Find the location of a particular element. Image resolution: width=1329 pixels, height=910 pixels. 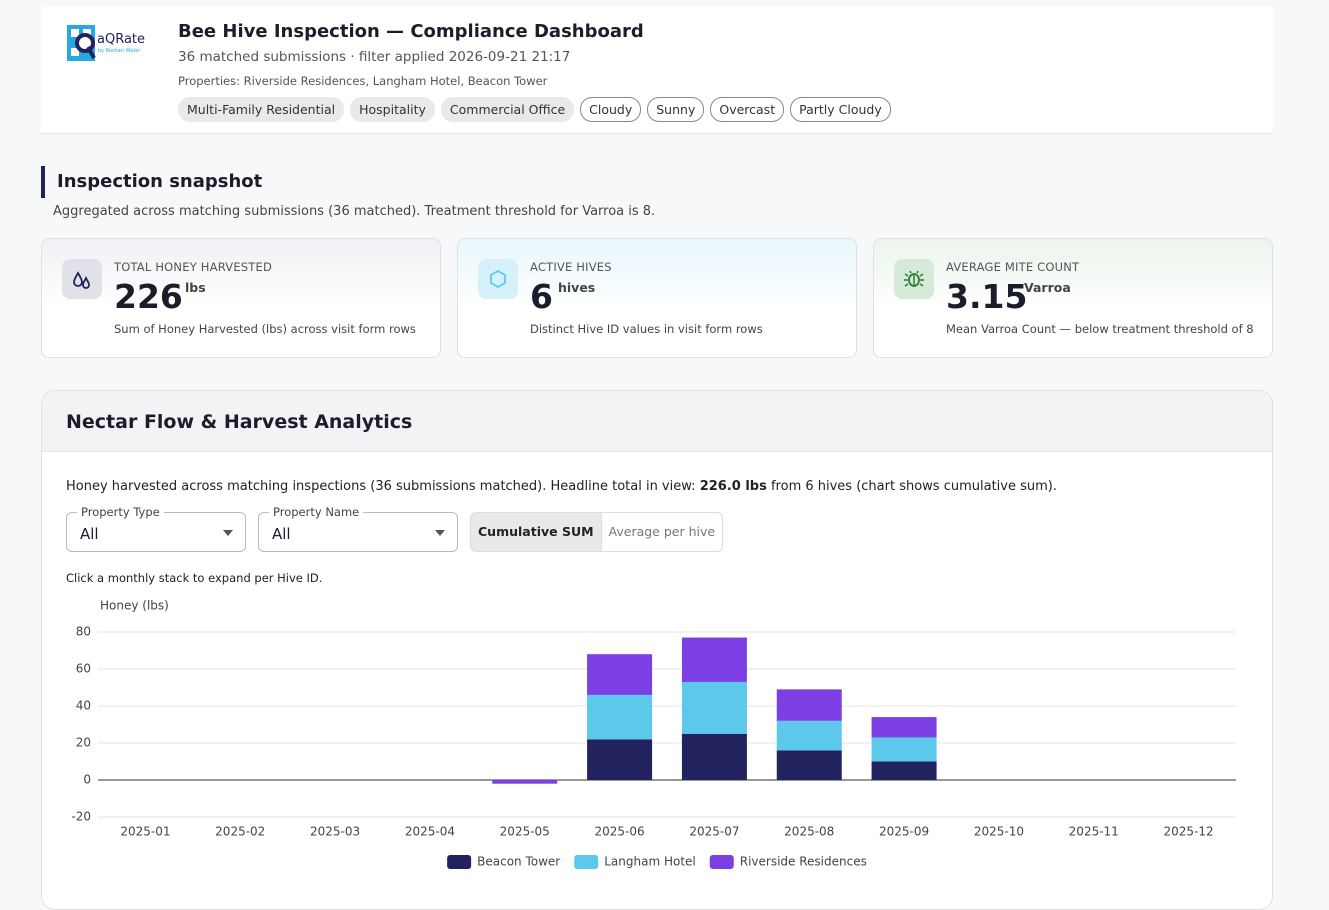

x-tick-label: 2025-11 is located at coordinates (1094, 832).